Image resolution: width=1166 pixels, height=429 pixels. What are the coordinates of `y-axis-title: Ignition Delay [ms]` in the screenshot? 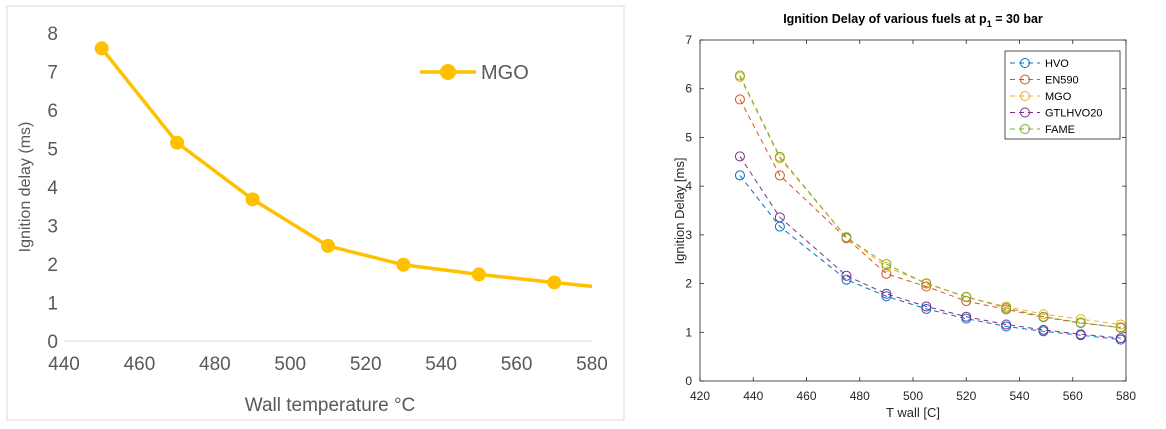 It's located at (679, 211).